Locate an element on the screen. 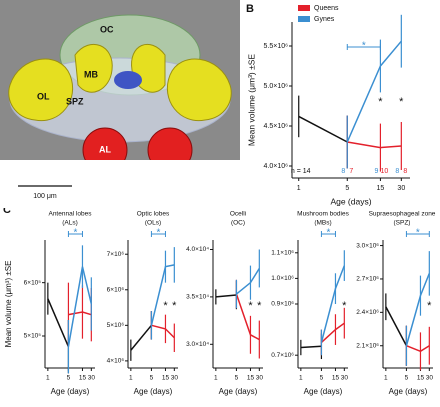  y-tick-label: 6×10⁶ is located at coordinates (116, 289).